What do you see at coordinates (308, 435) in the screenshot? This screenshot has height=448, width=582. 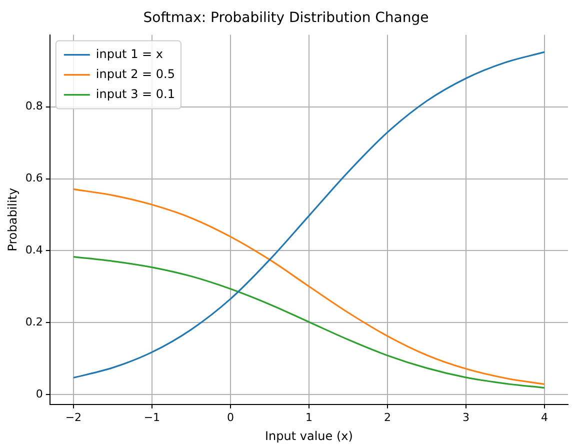 I see `x-axis-title: Input value (x)` at bounding box center [308, 435].